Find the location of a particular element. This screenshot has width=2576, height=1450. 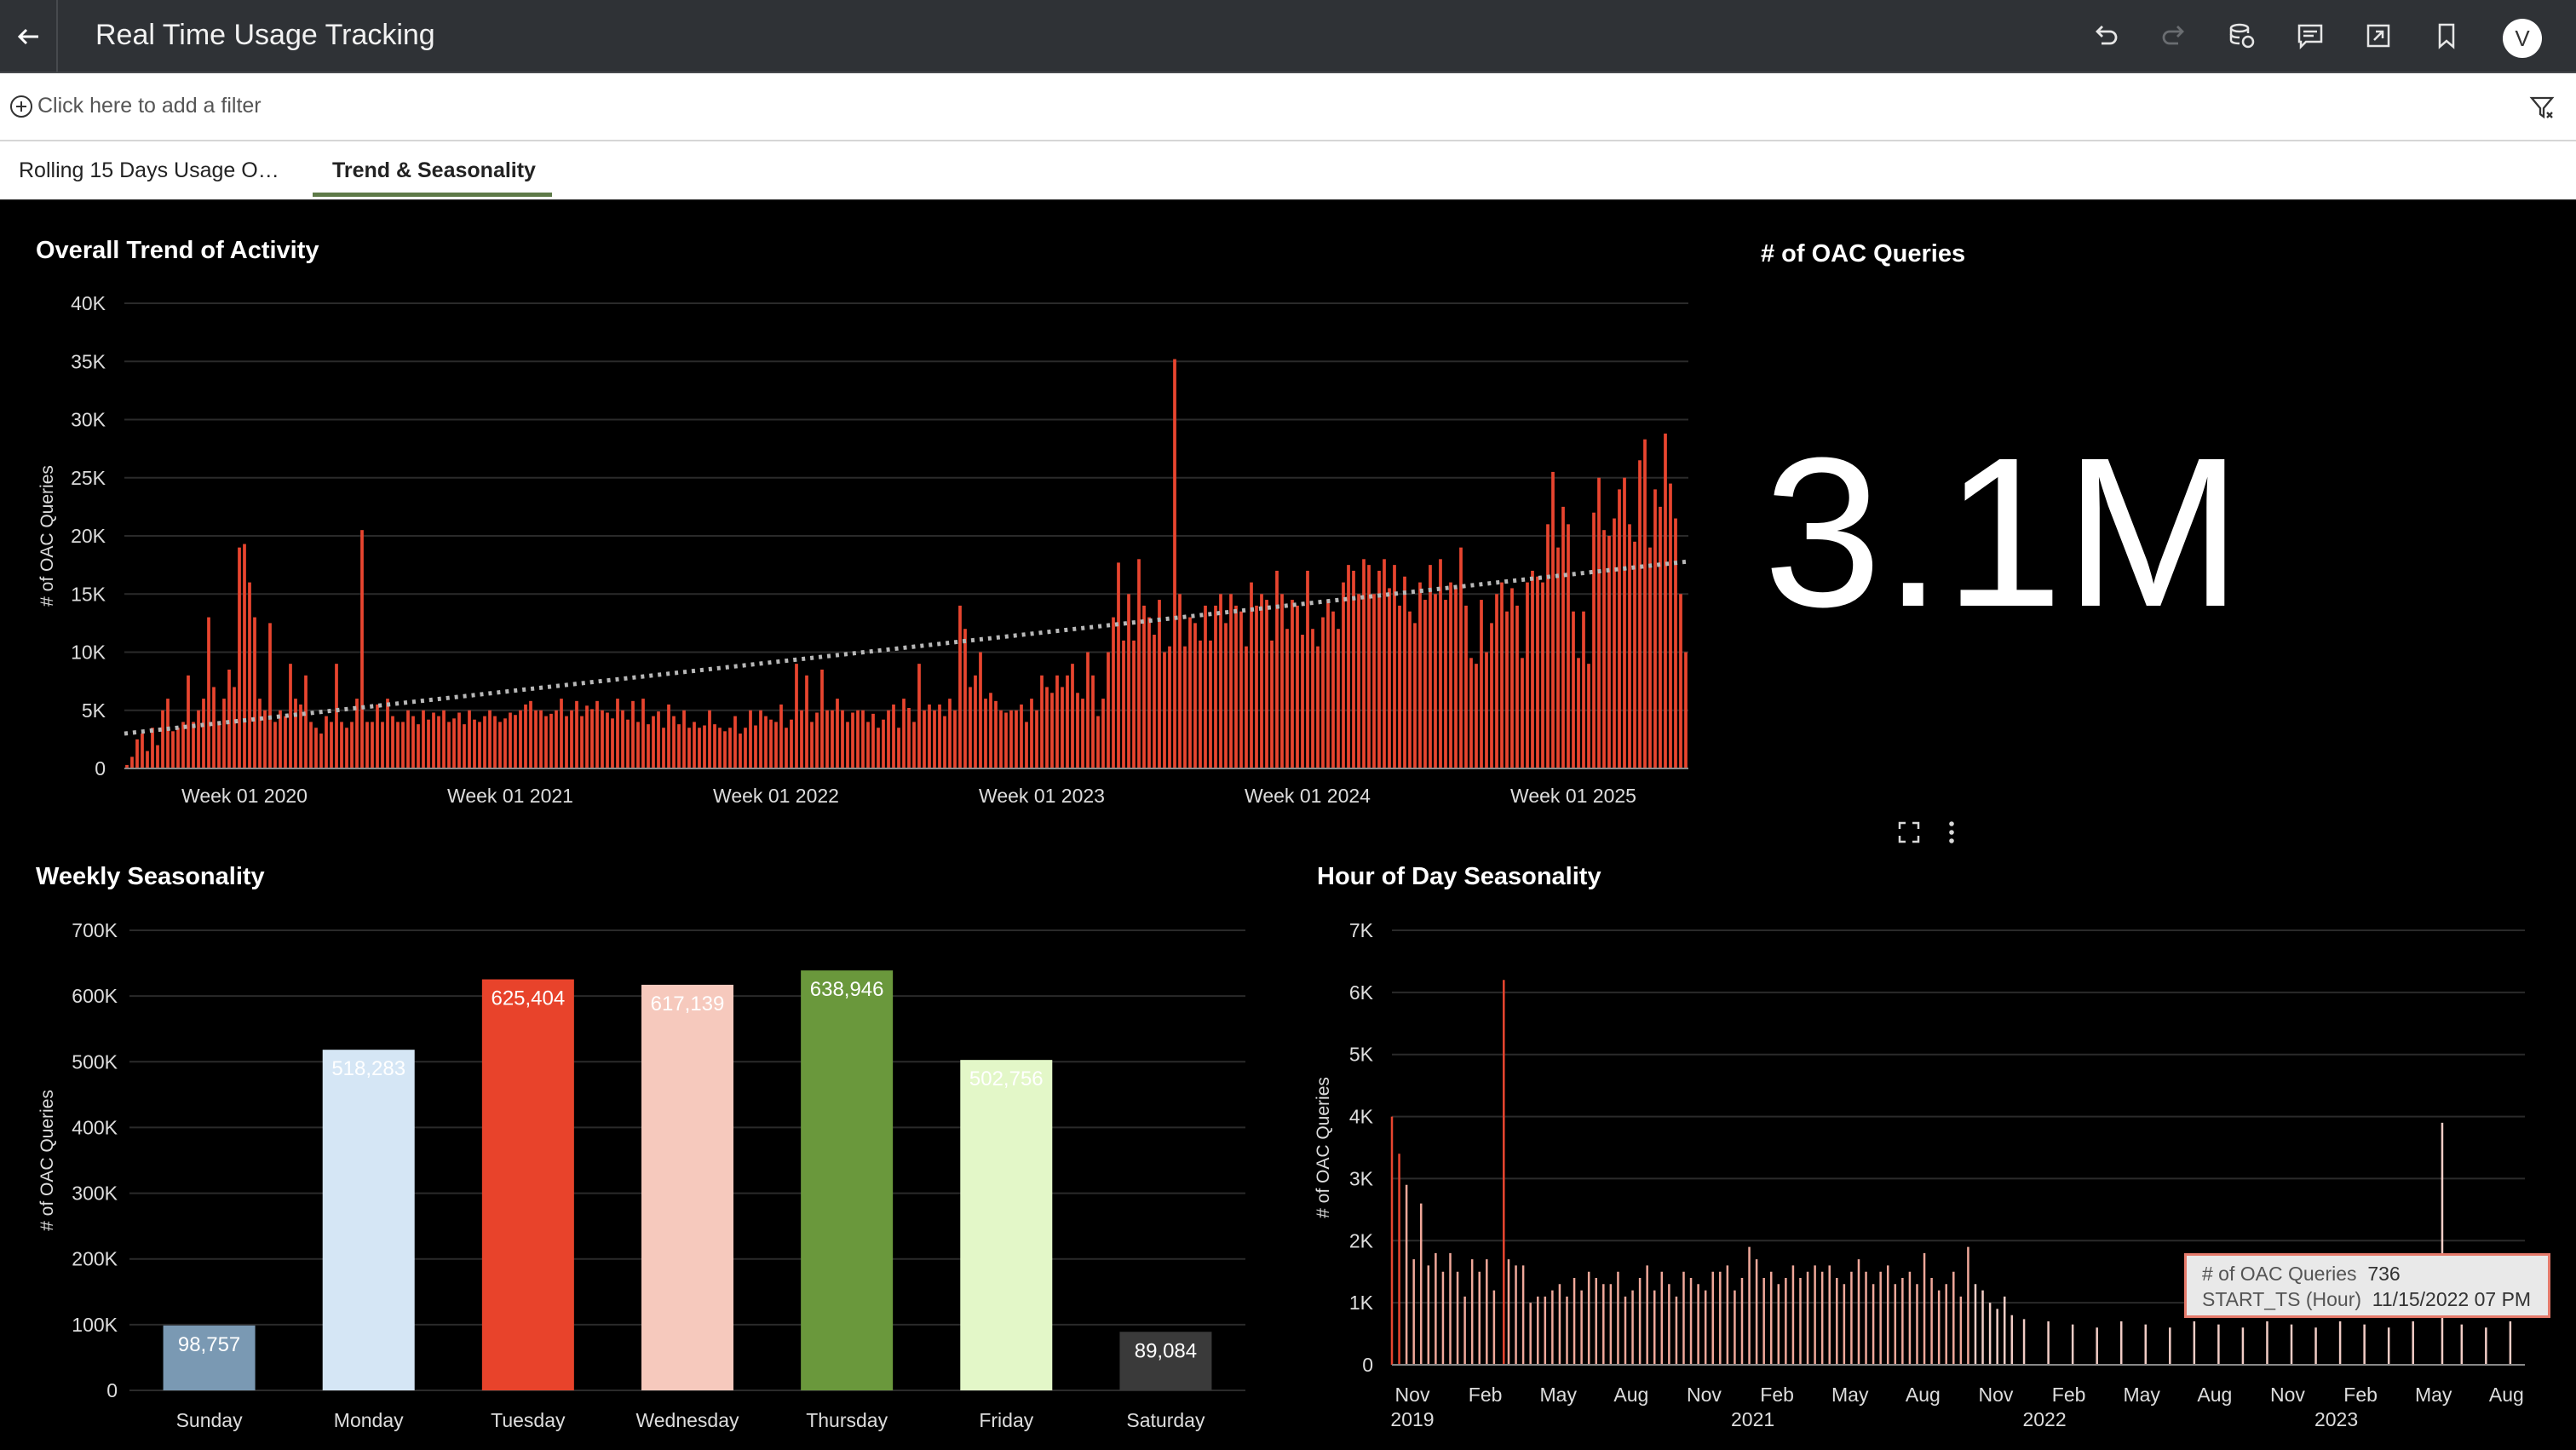

comments-button is located at coordinates (2310, 36).